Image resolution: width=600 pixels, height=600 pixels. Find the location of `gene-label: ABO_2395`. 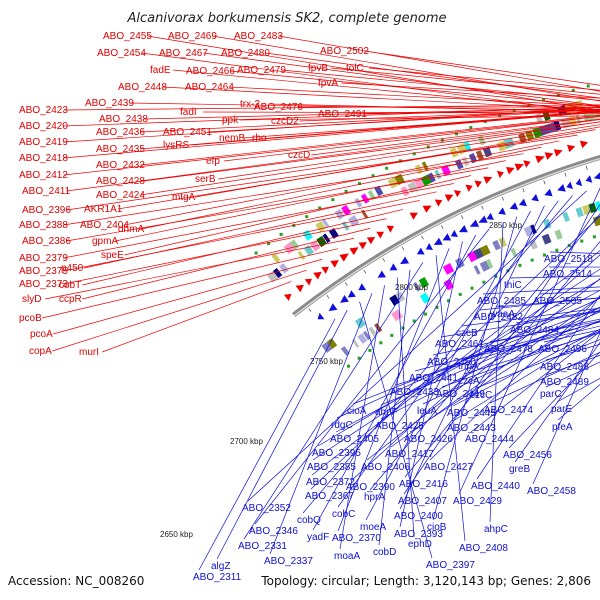

gene-label: ABO_2395 is located at coordinates (336, 453).